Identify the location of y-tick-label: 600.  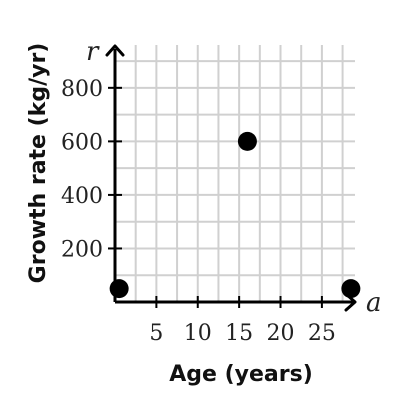
(82, 142).